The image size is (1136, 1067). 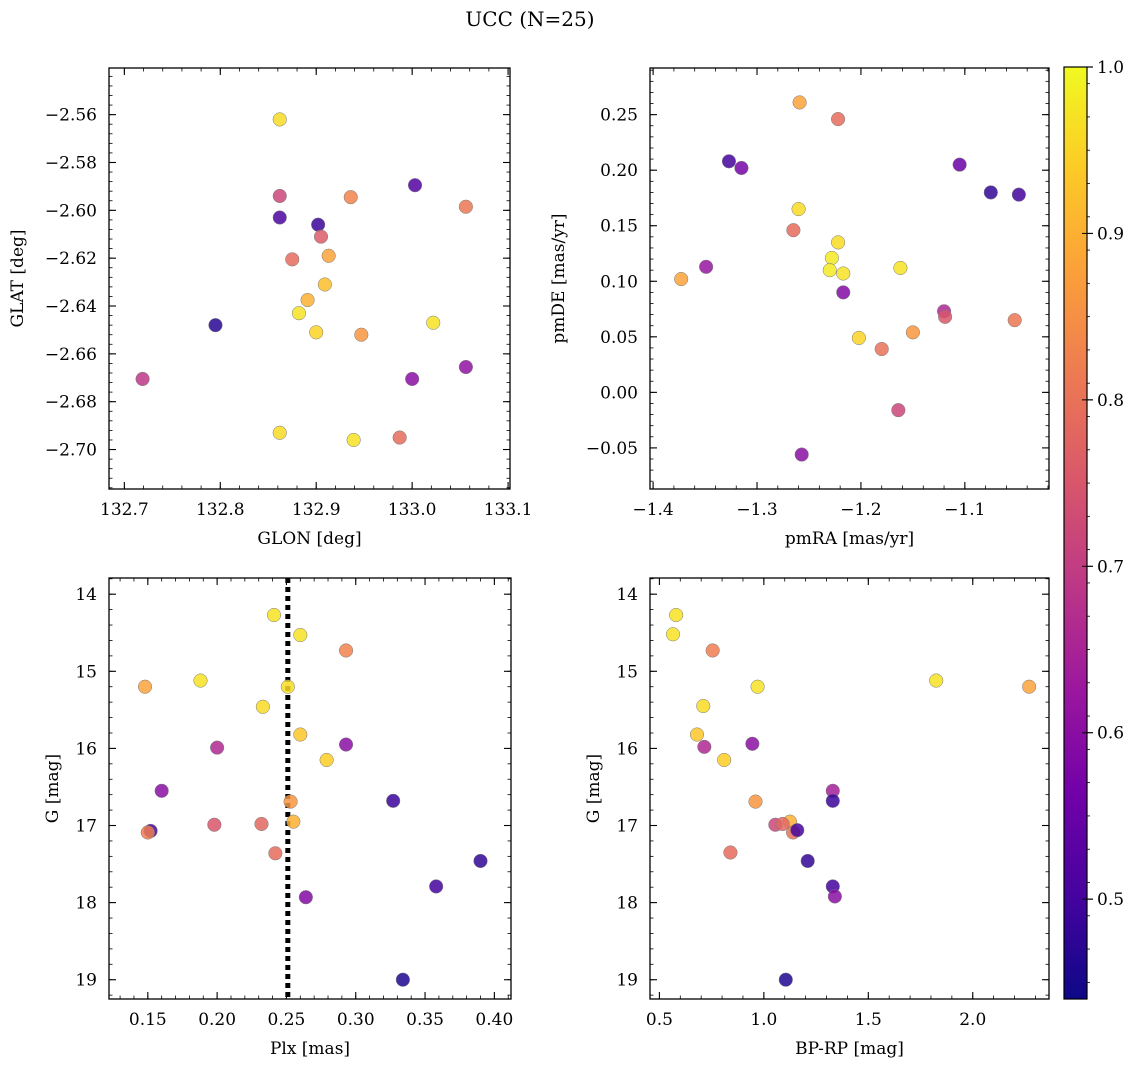 I want to click on x-tick-label: 132.9, so click(x=316, y=510).